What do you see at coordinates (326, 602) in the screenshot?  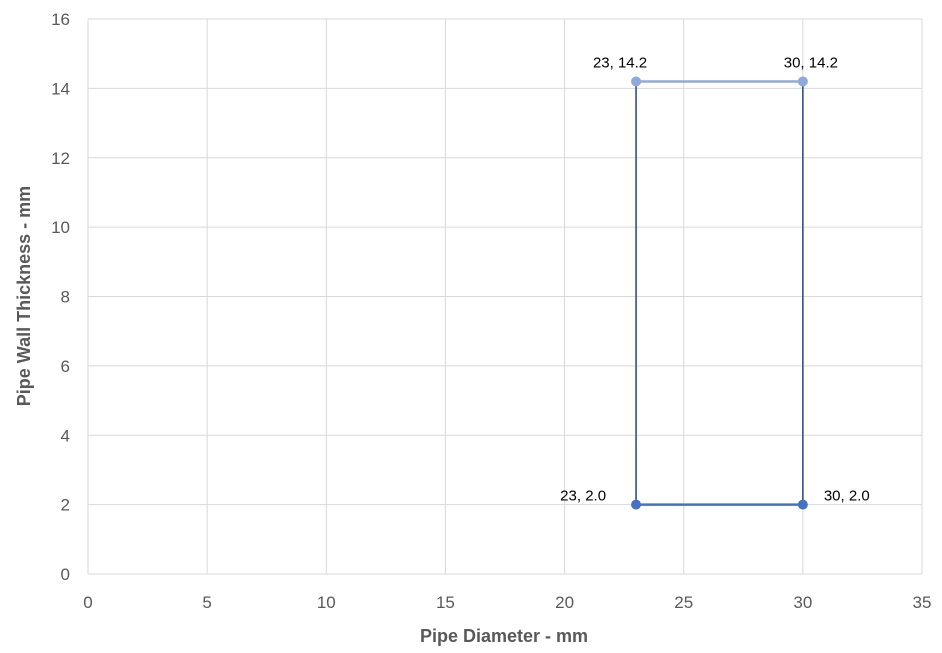 I see `x-tick-label: 10` at bounding box center [326, 602].